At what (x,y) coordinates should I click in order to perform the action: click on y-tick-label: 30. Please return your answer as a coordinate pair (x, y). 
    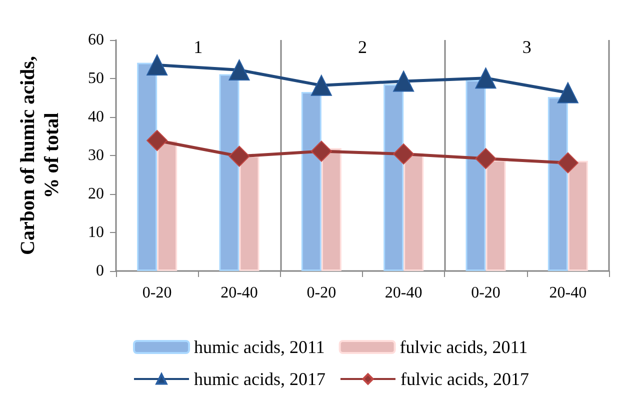
    Looking at the image, I should click on (96, 155).